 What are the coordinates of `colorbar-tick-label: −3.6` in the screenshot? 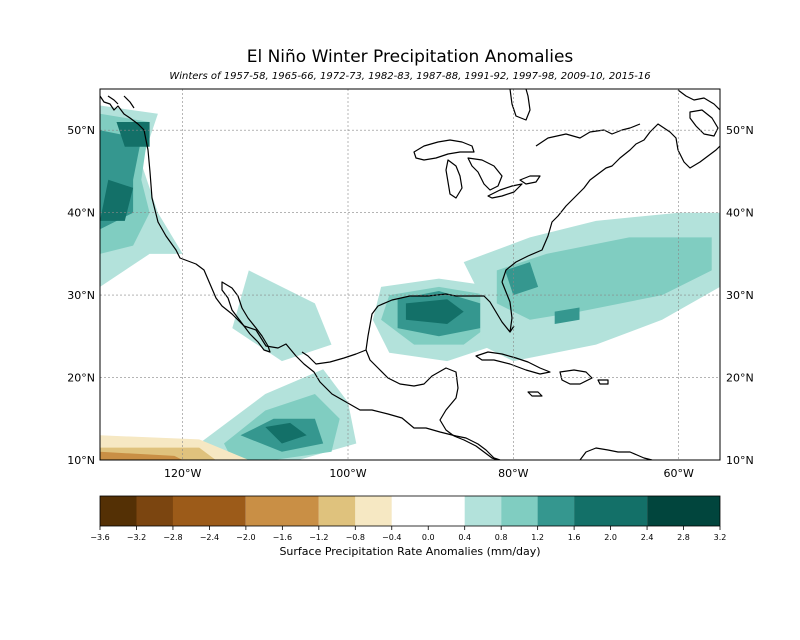 It's located at (99, 537).